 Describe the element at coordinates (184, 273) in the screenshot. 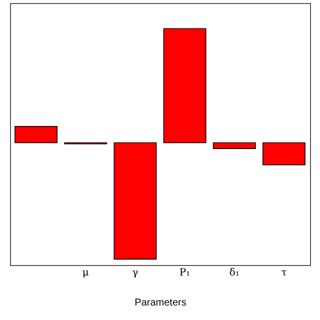

I see `x-tick-label: P₁` at that location.